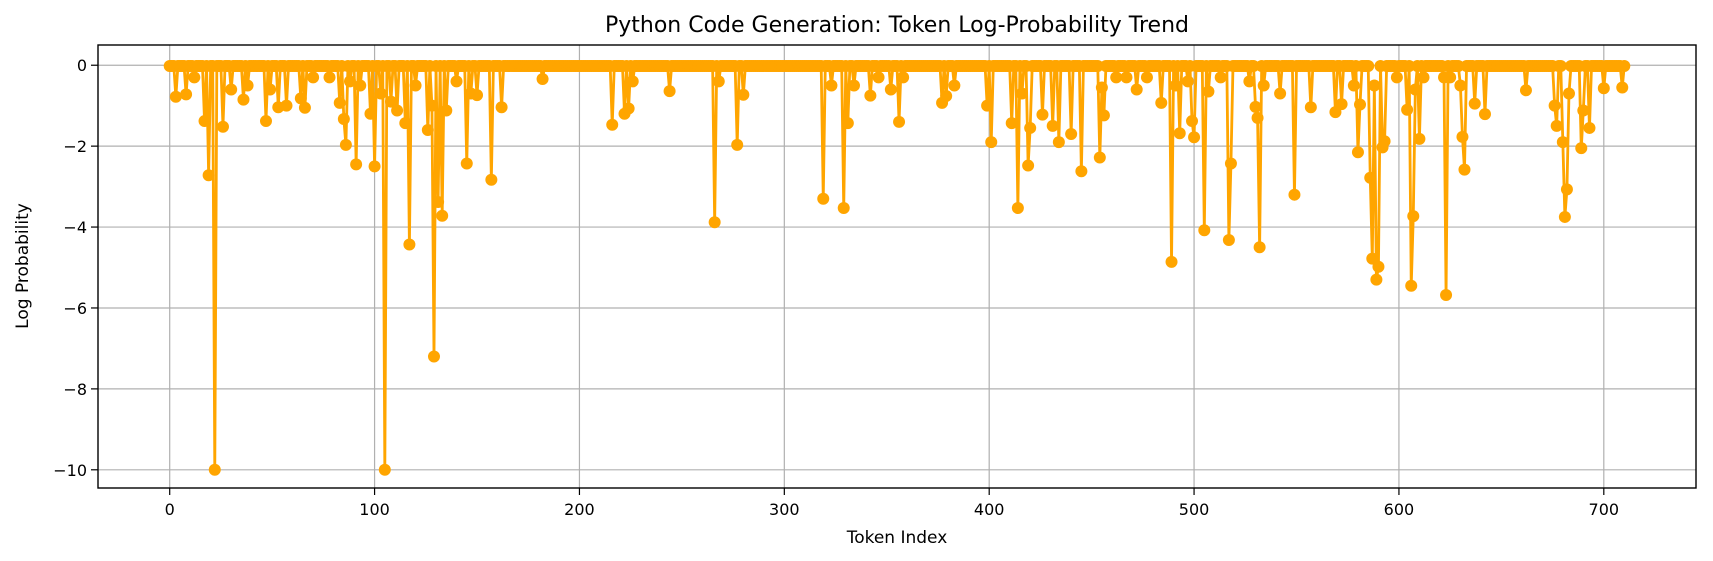  Describe the element at coordinates (579, 509) in the screenshot. I see `x-tick-label: 200` at that location.